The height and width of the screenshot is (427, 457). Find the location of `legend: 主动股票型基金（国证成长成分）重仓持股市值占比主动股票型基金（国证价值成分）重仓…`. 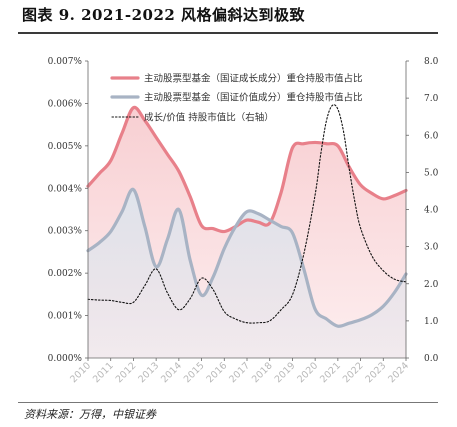

legend: 主动股票型基金（国证成长成分）重仓持股市值占比主动股票型基金（国证价值成分）重仓… is located at coordinates (236, 98).